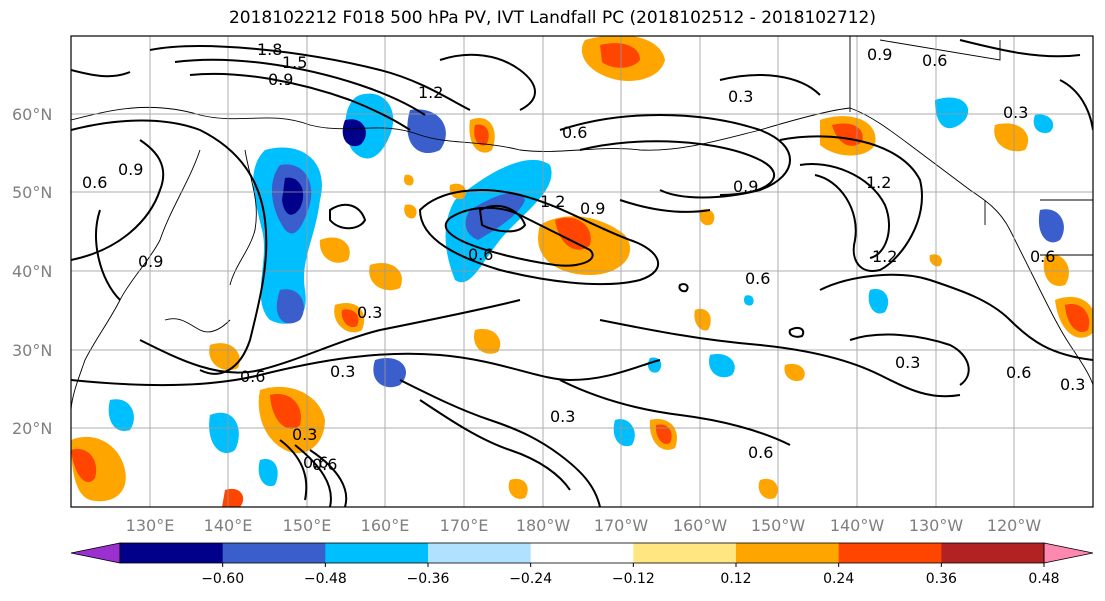 Image resolution: width=1105 pixels, height=601 pixels. I want to click on latitude-labels: 60°N 50°N 40°N 30°N 20°N, so click(32, 271).